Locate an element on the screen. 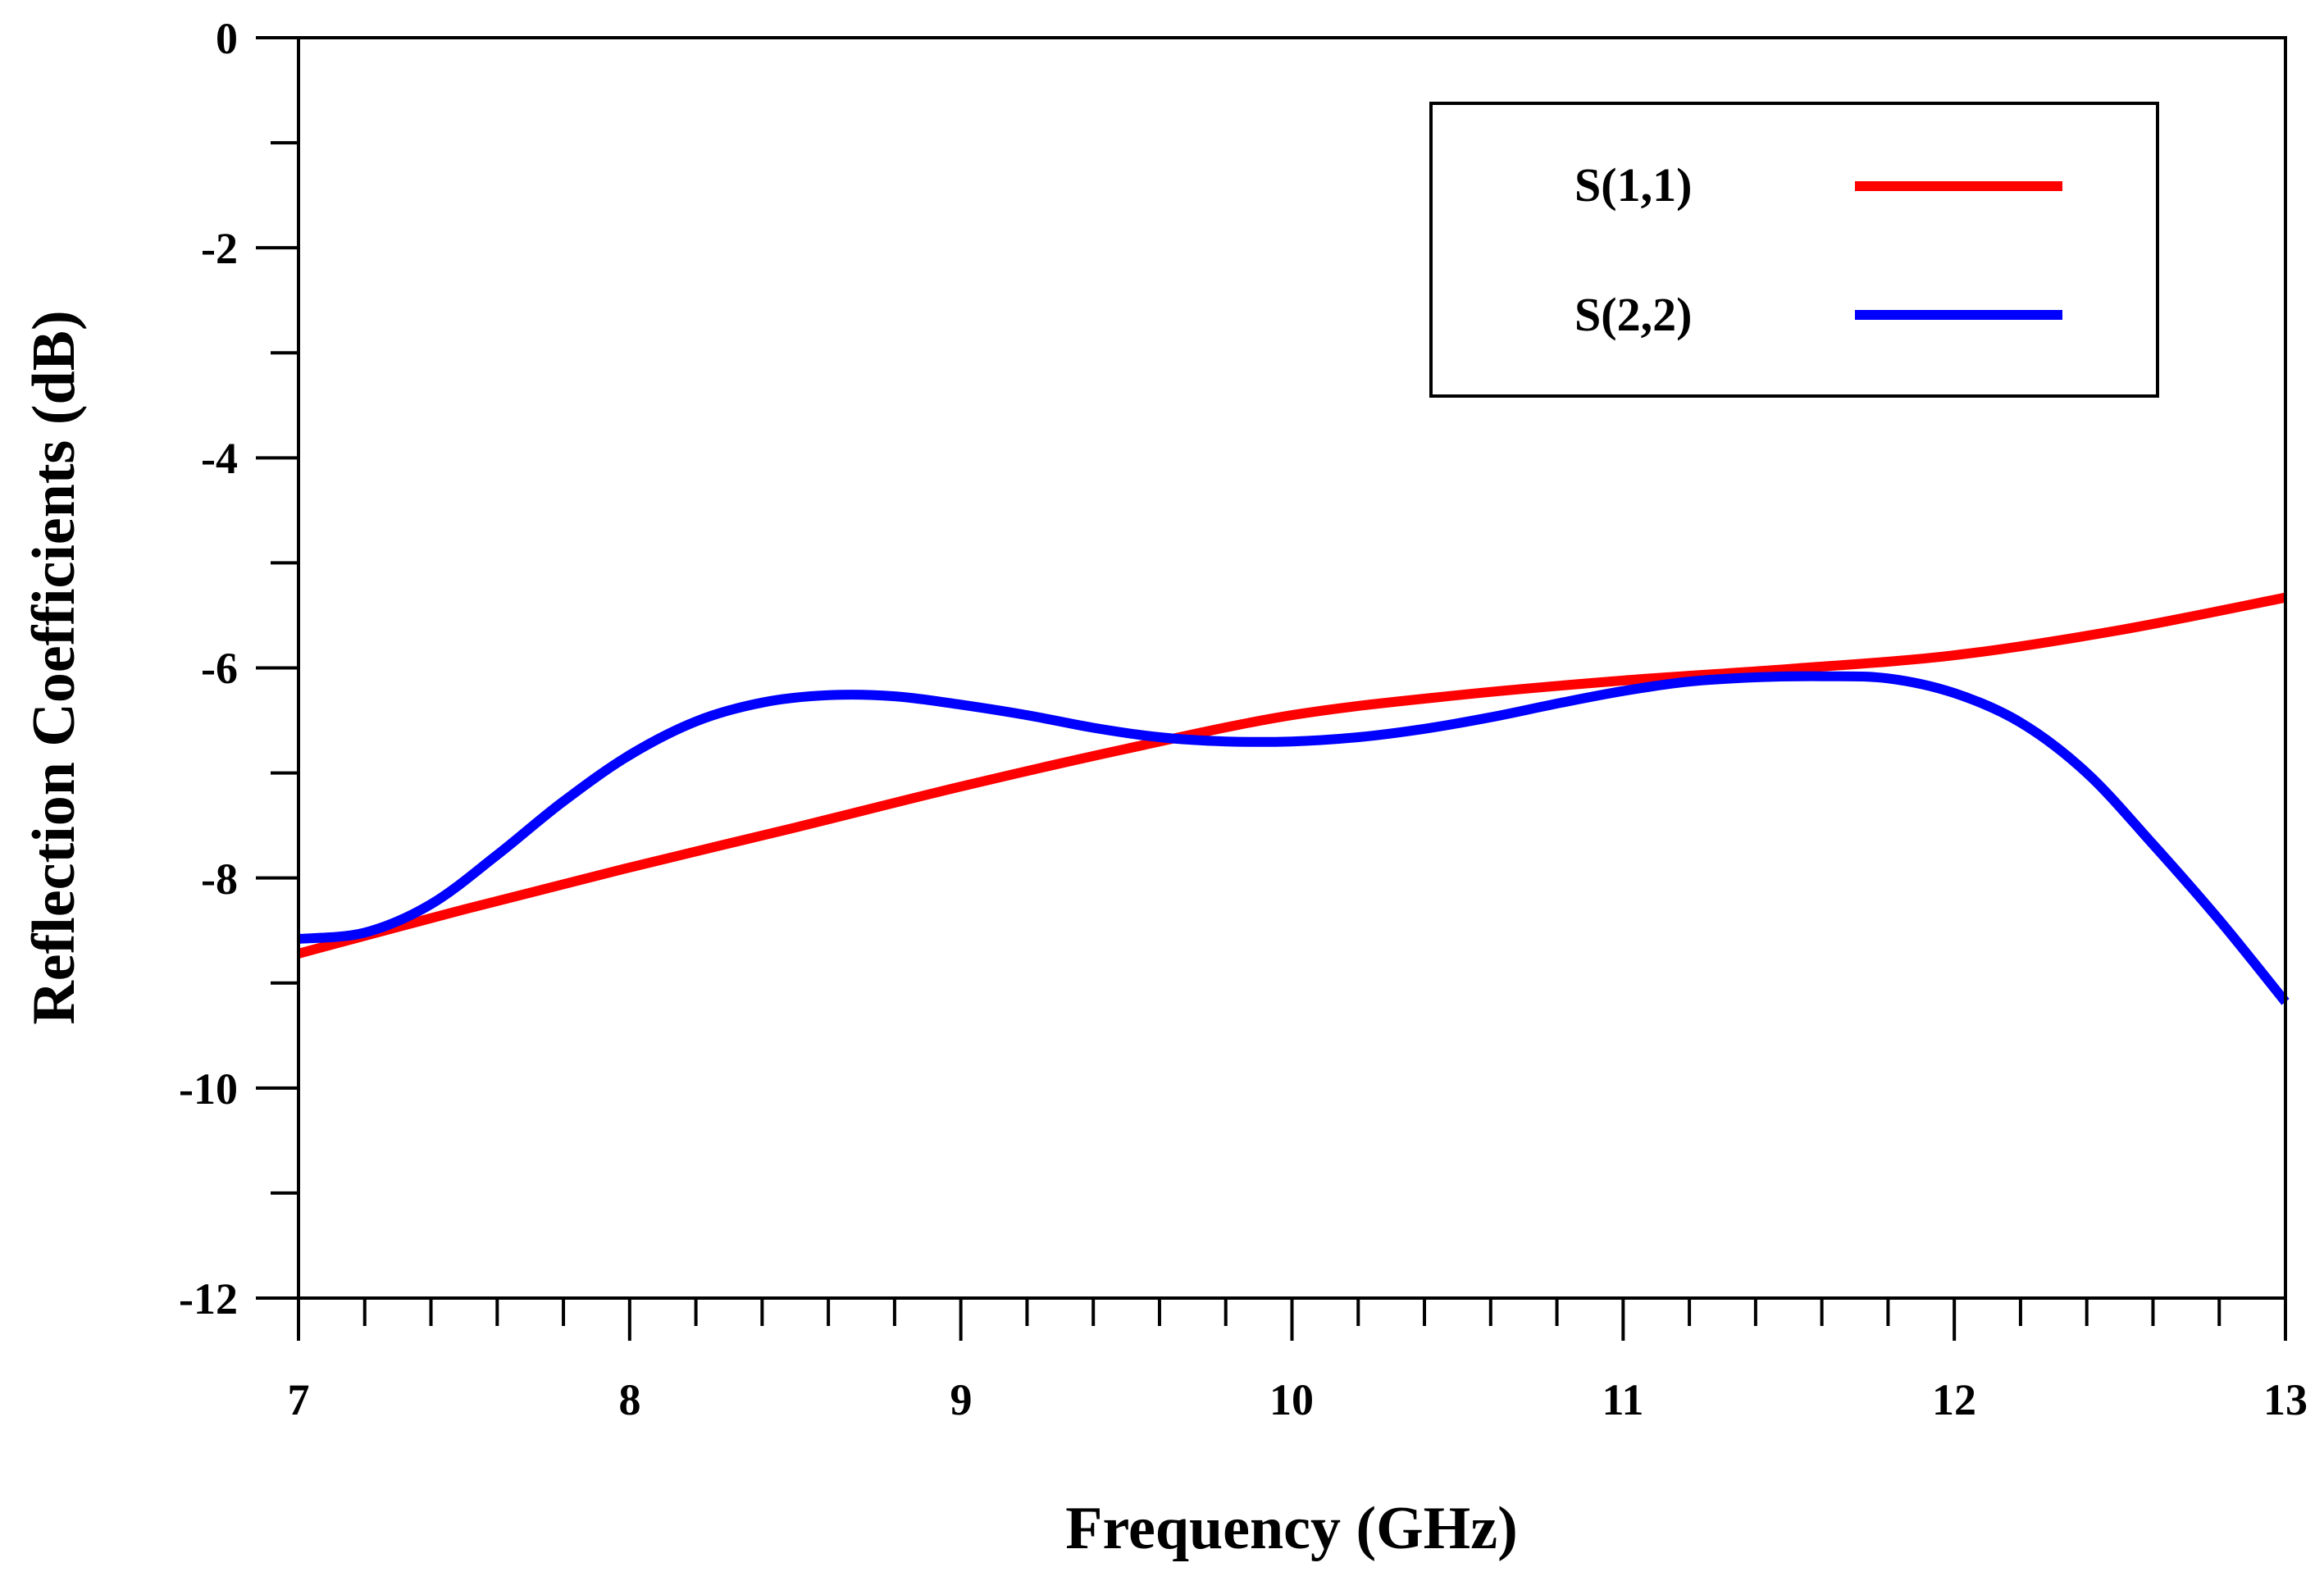  y-tick-label: -10 is located at coordinates (208, 1089).